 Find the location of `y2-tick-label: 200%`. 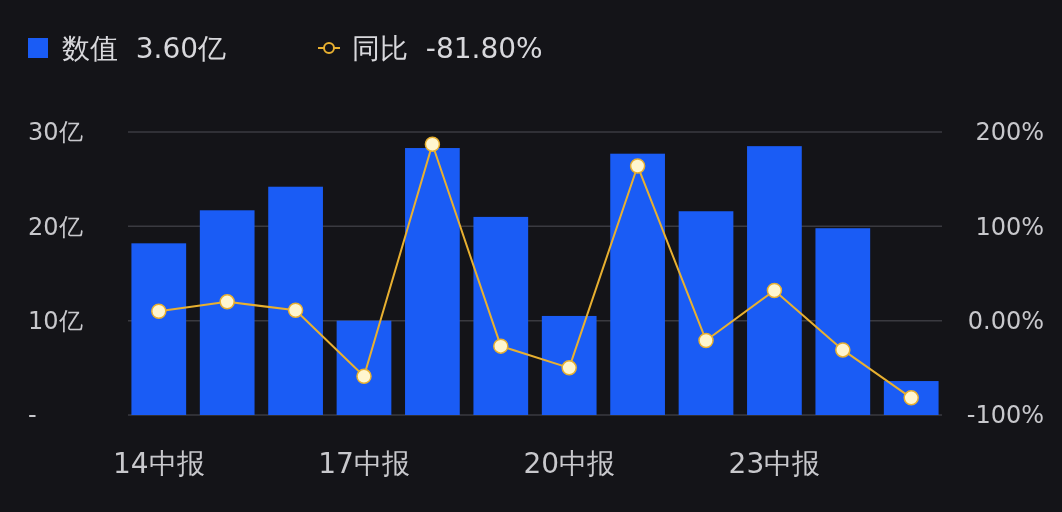

y2-tick-label: 200% is located at coordinates (1009, 132).